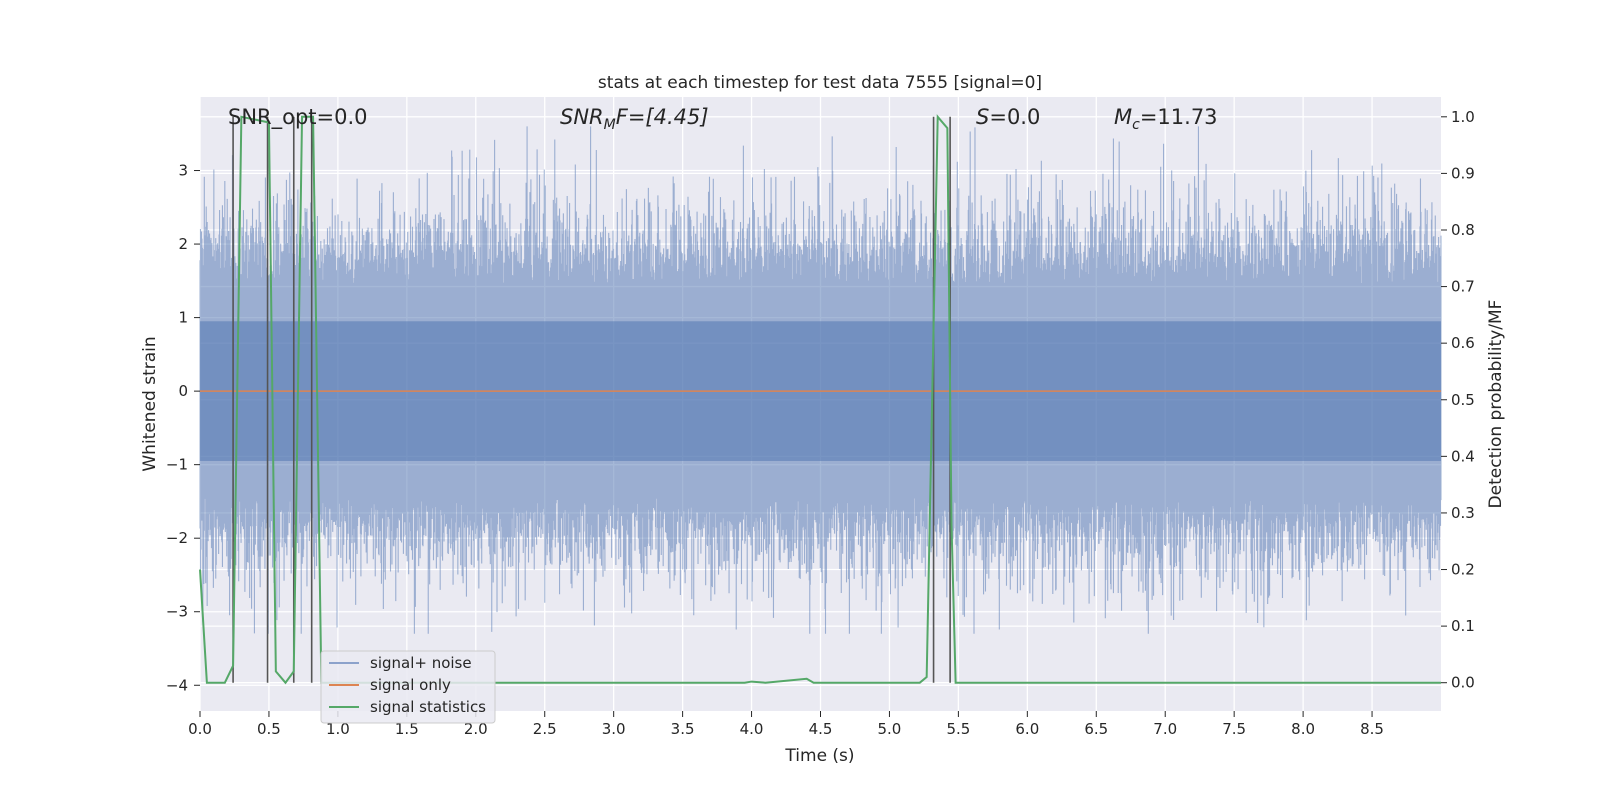  Describe the element at coordinates (982, 117) in the screenshot. I see `annotation-s-italic: S` at that location.